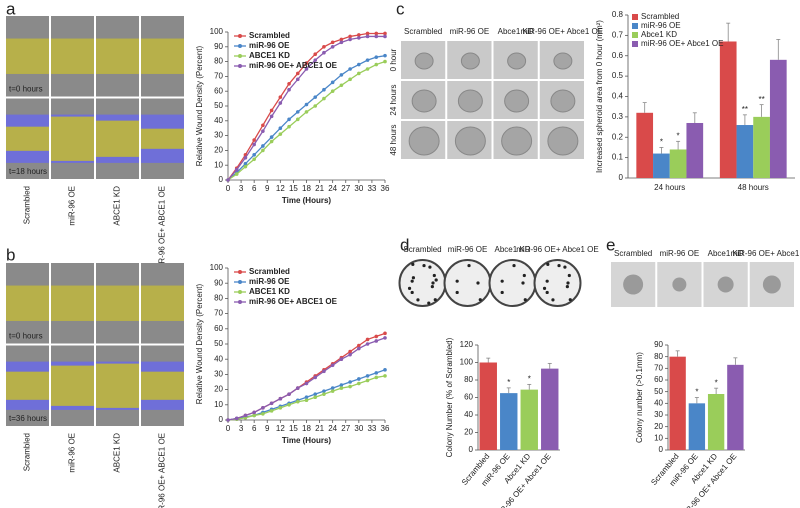  What do you see at coordinates (661, 25) in the screenshot?
I see `legend-label: miR-96 OE` at bounding box center [661, 25].